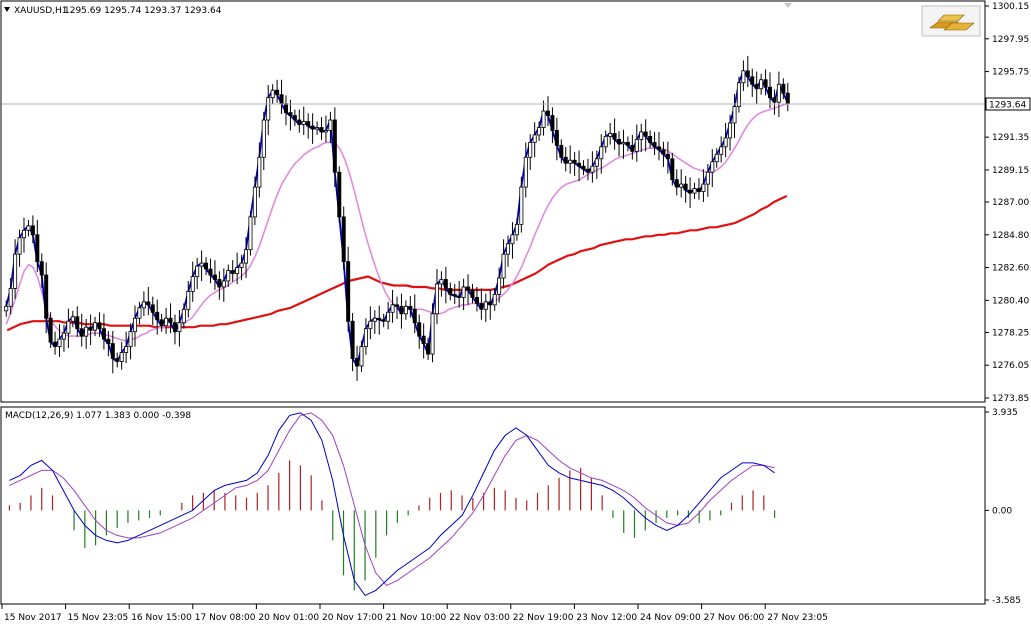 This screenshot has height=633, width=1031. I want to click on price-tick-label: 1287.00, so click(1010, 203).